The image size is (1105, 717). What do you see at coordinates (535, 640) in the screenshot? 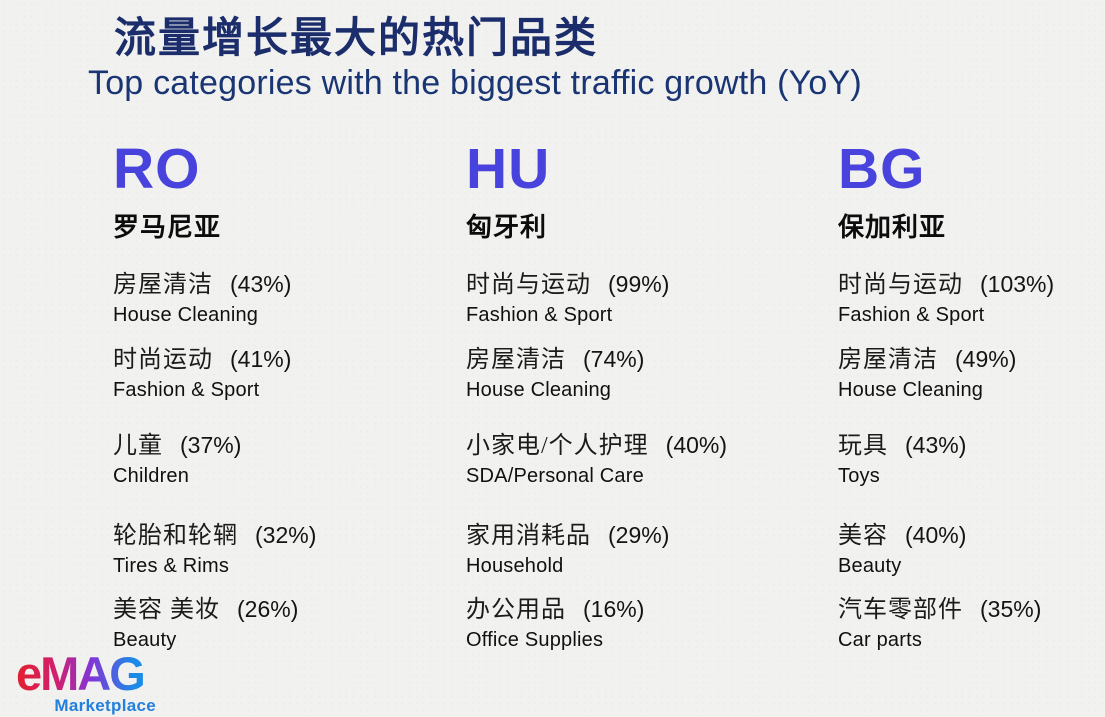
I see `category-en: Office Supplies` at bounding box center [535, 640].